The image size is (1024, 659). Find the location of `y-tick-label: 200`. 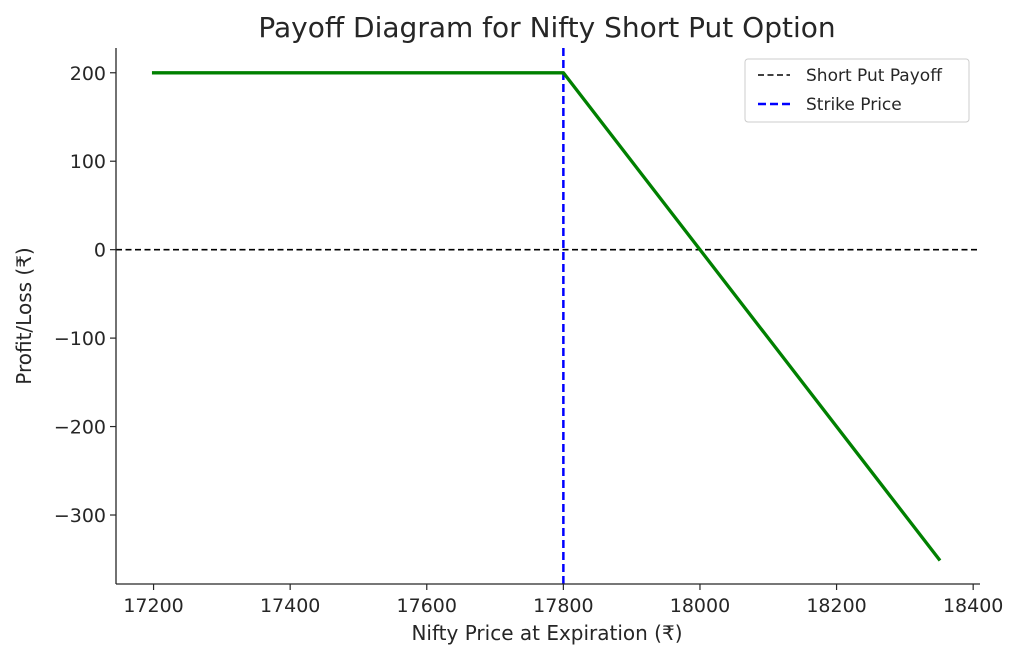

y-tick-label: 200 is located at coordinates (88, 74).